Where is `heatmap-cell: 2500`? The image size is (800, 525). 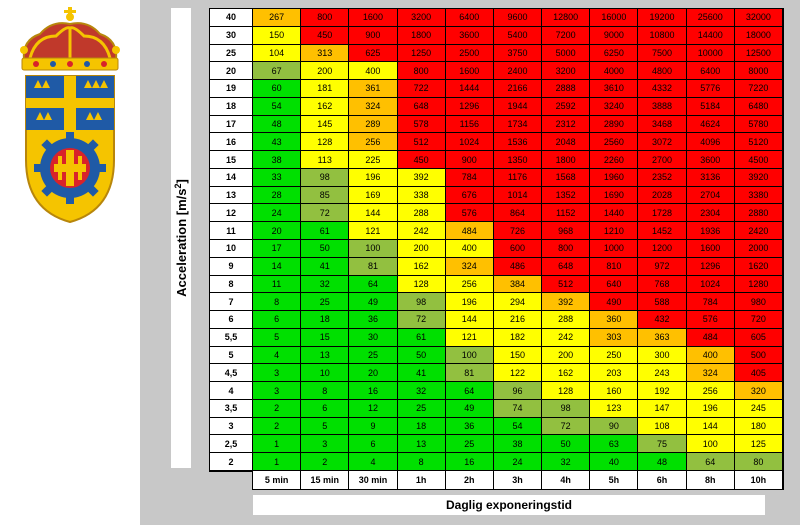 heatmap-cell: 2500 is located at coordinates (469, 53).